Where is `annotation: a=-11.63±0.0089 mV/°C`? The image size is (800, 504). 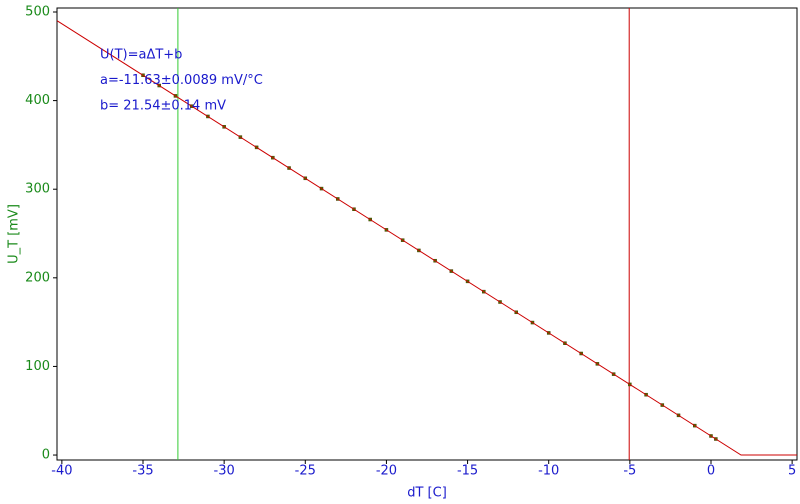
annotation: a=-11.63±0.0089 mV/°C is located at coordinates (181, 80).